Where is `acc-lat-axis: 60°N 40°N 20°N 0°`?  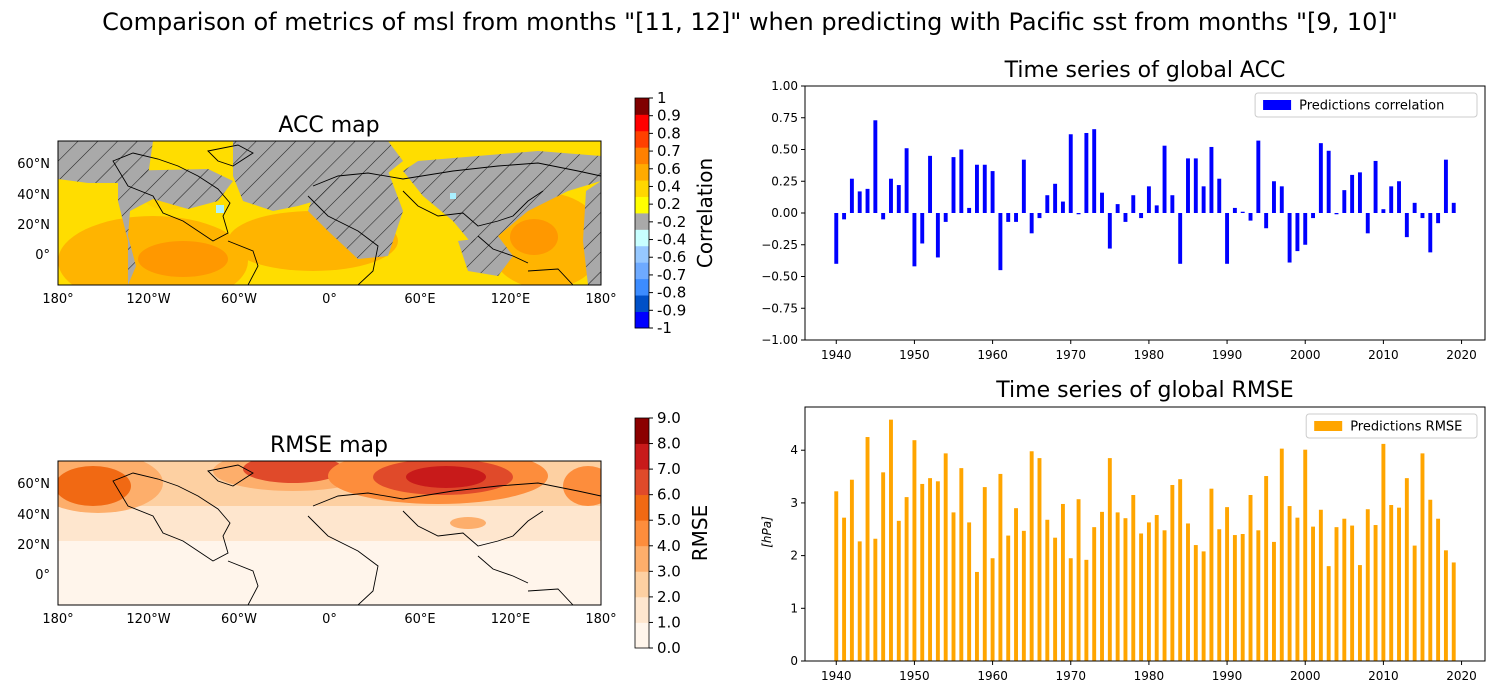
acc-lat-axis: 60°N 40°N 20°N 0° is located at coordinates (33, 210).